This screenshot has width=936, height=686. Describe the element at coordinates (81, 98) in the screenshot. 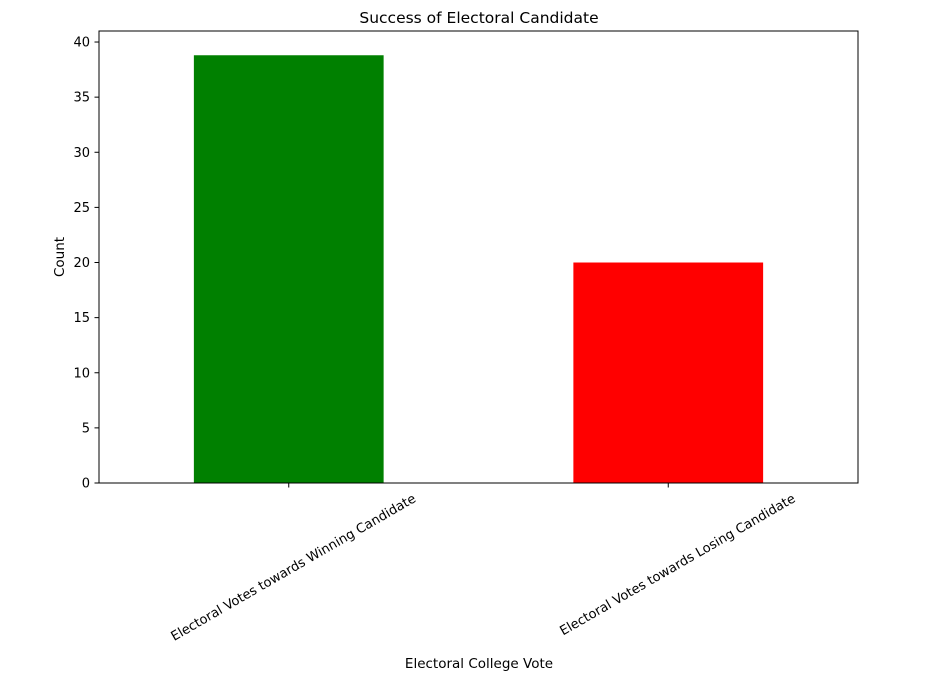

I see `y-tick-label: 35` at that location.